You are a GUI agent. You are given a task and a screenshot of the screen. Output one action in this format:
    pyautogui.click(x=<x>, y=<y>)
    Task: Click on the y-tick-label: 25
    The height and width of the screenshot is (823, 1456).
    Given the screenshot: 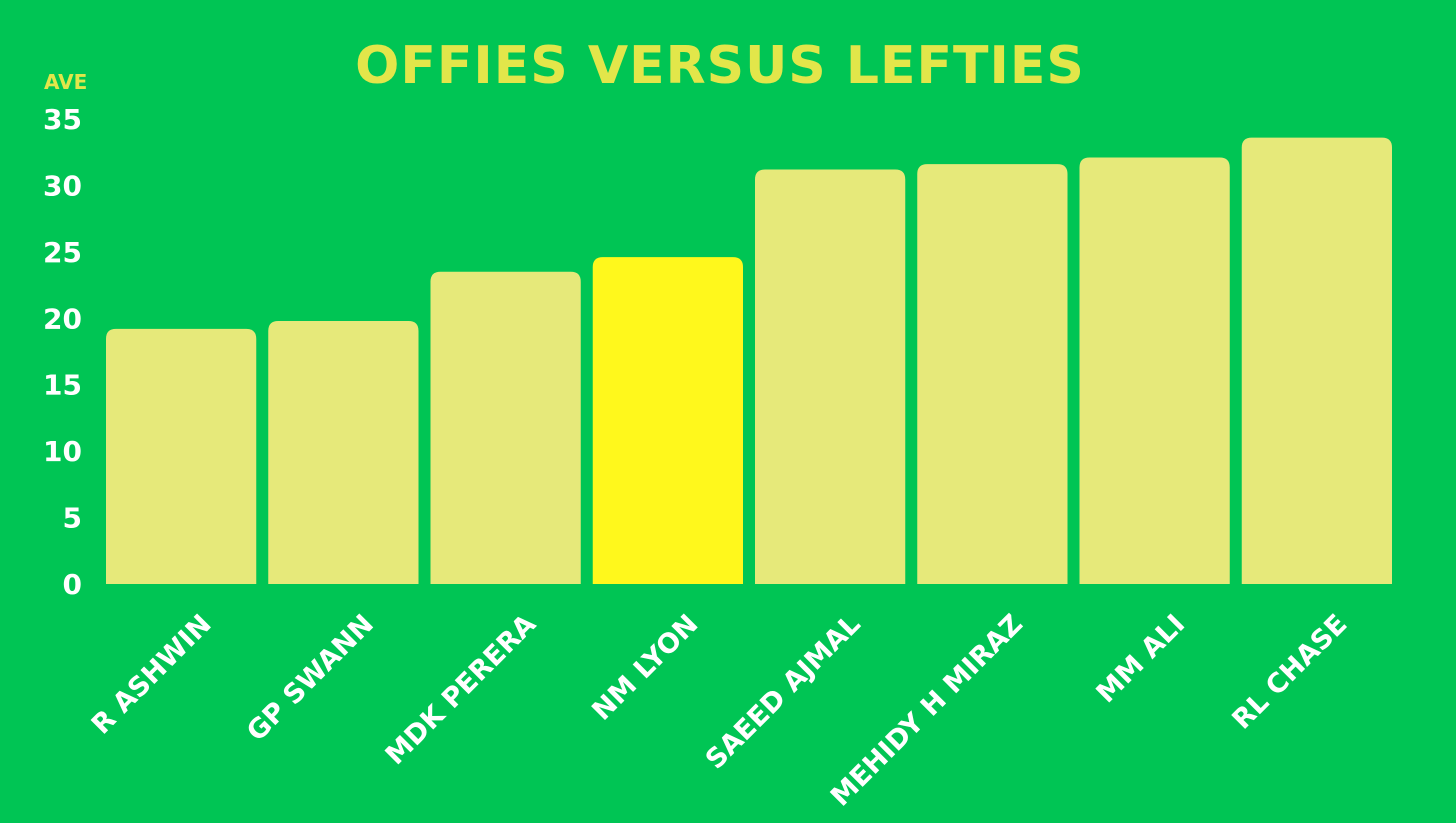 What is the action you would take?
    pyautogui.click(x=62, y=252)
    